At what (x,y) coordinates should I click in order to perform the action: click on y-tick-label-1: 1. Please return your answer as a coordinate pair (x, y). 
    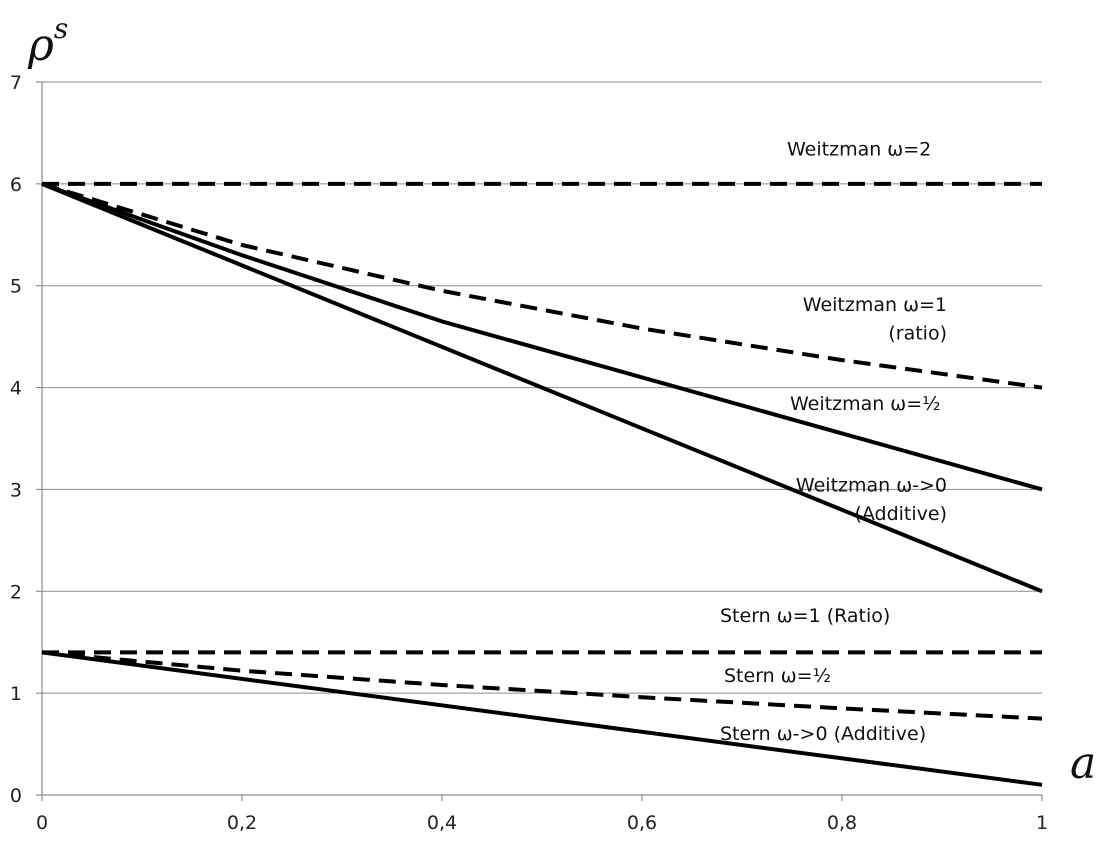
    Looking at the image, I should click on (16, 694).